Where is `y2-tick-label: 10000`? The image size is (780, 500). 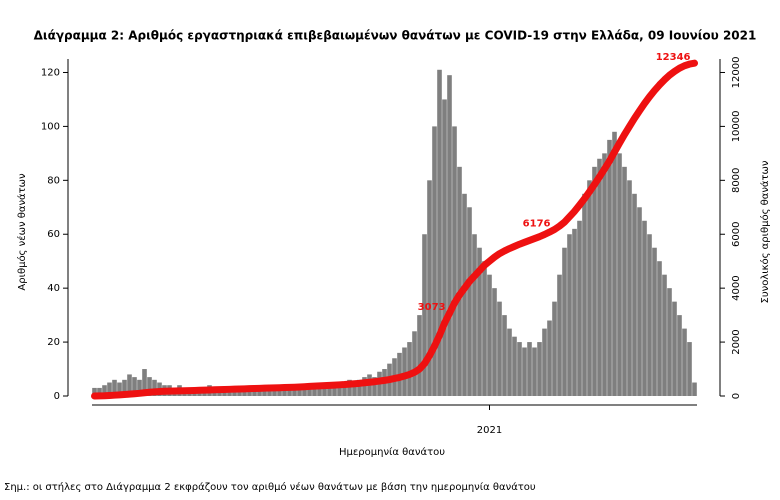 y2-tick-label: 10000 is located at coordinates (736, 126).